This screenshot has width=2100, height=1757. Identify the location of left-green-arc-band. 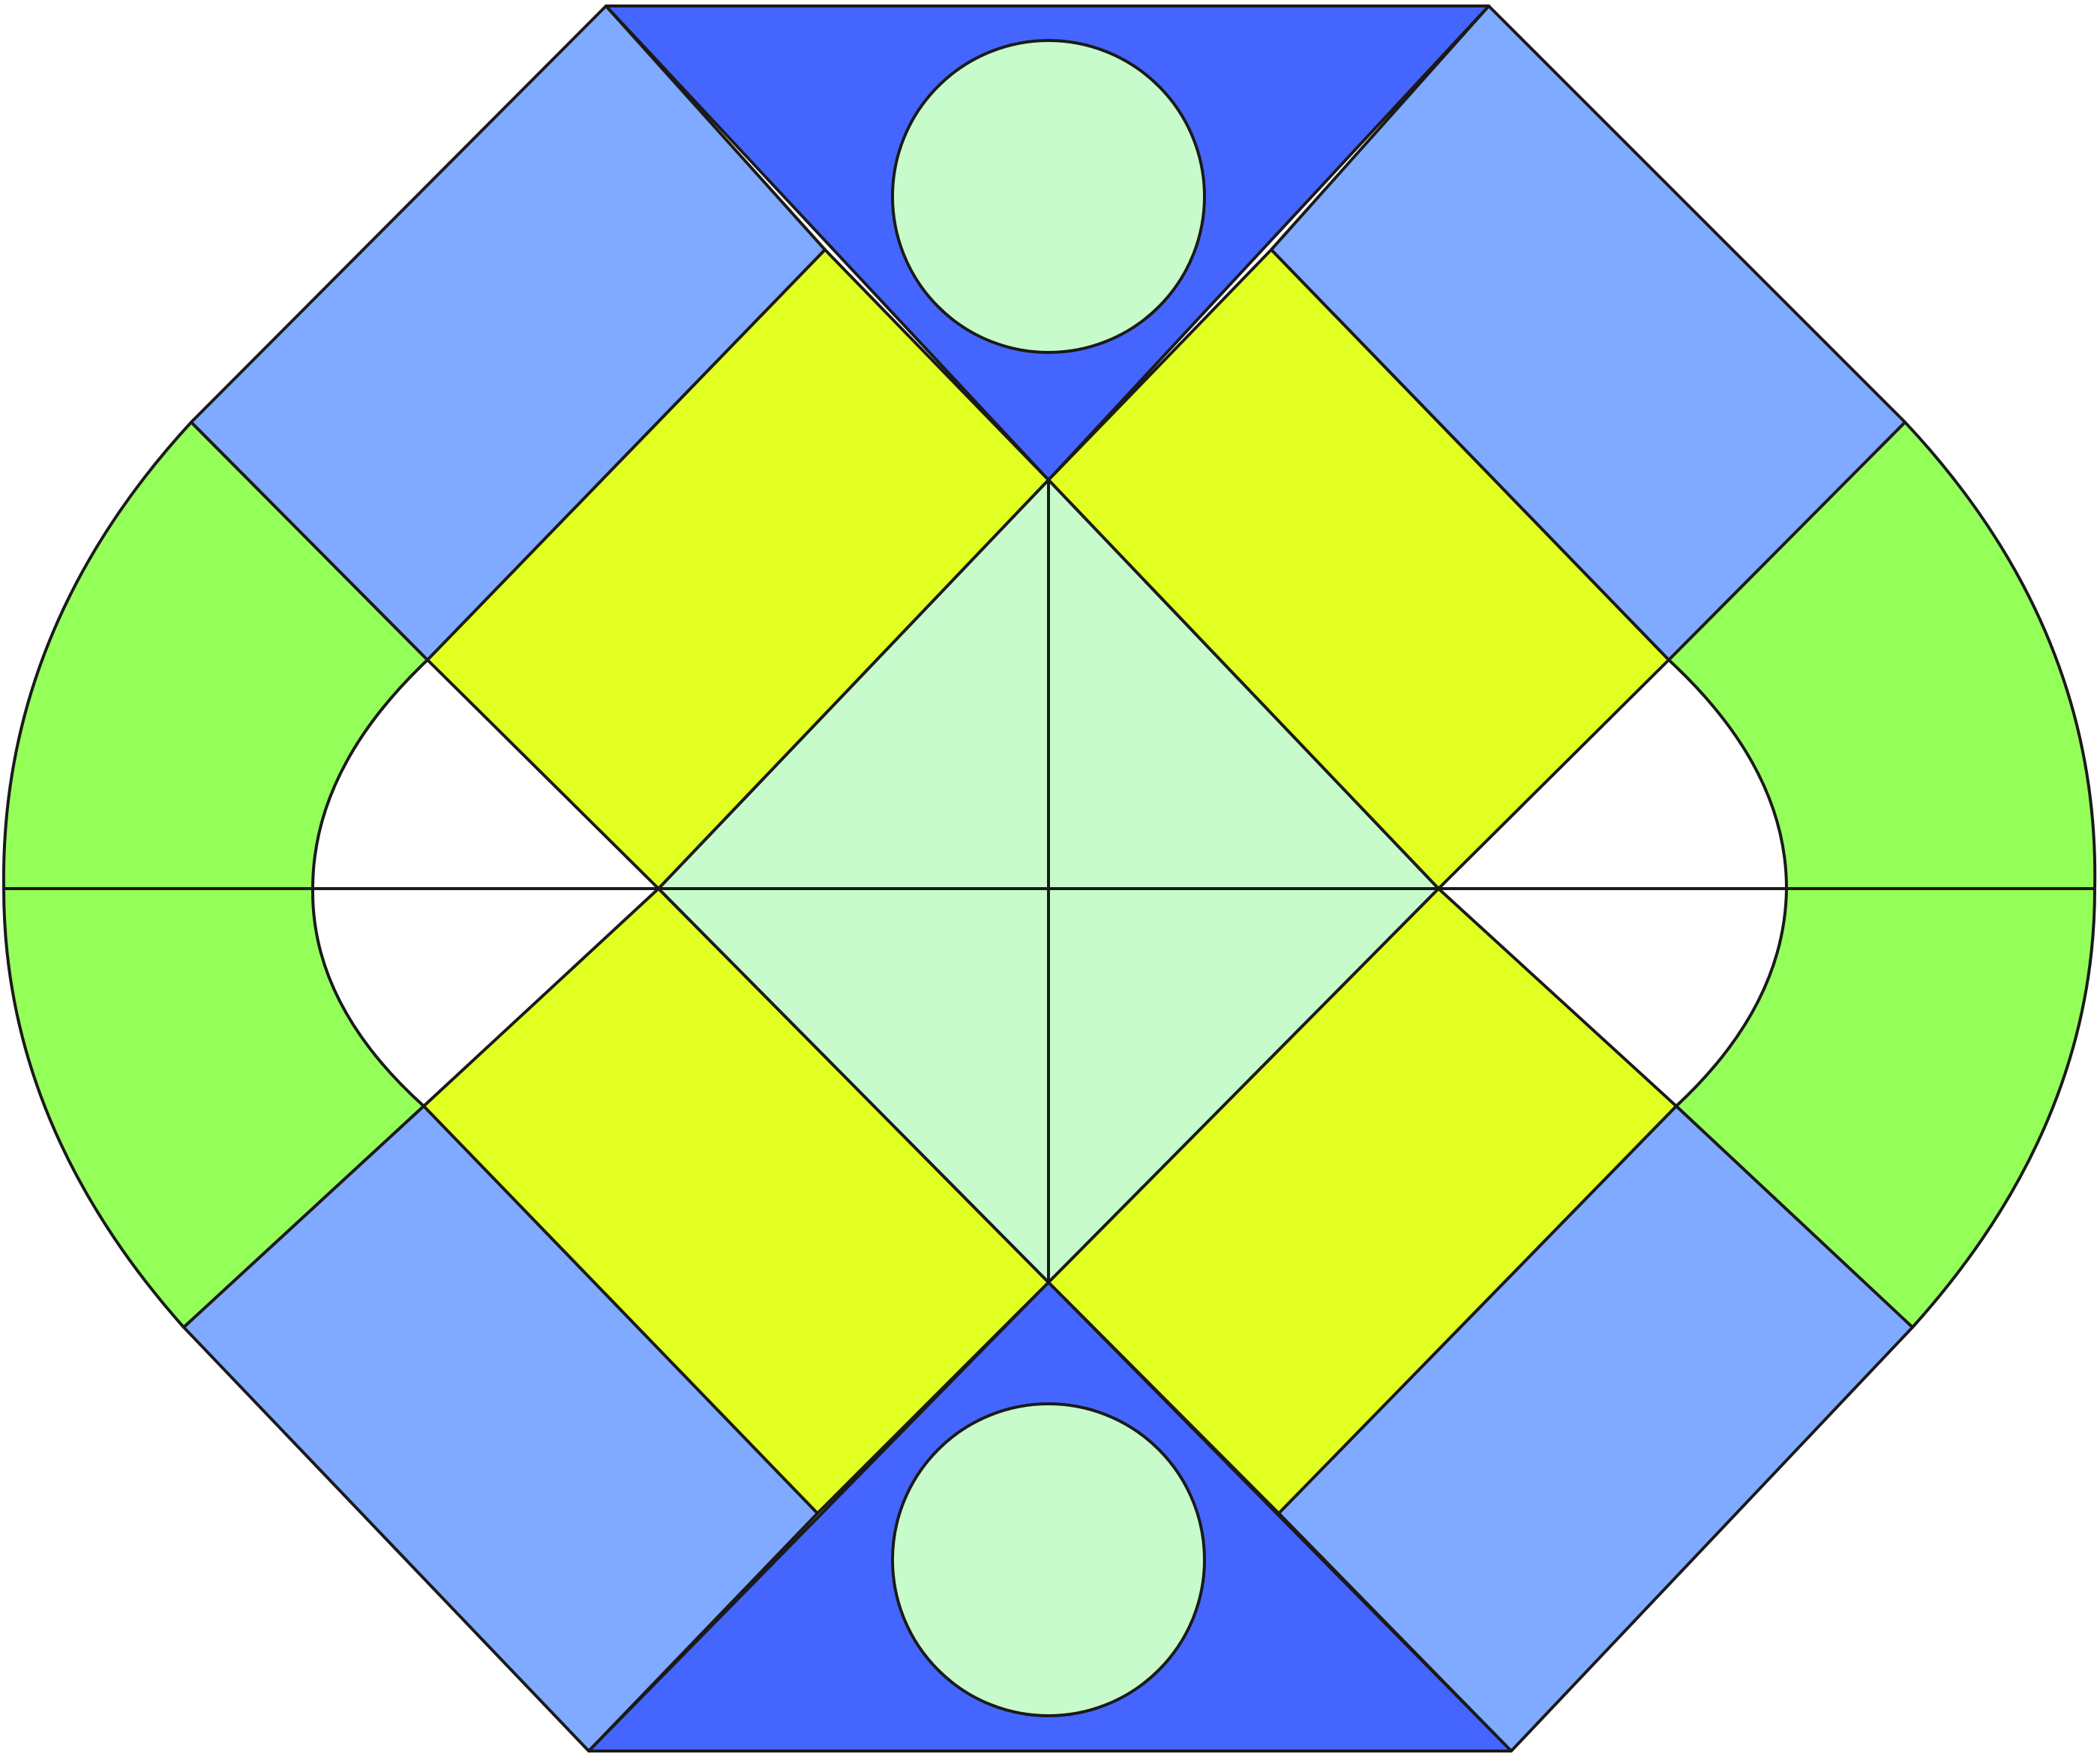
(215, 875).